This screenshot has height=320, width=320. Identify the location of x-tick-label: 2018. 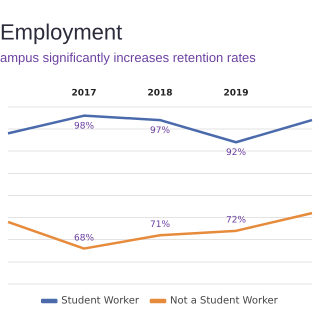
(160, 93).